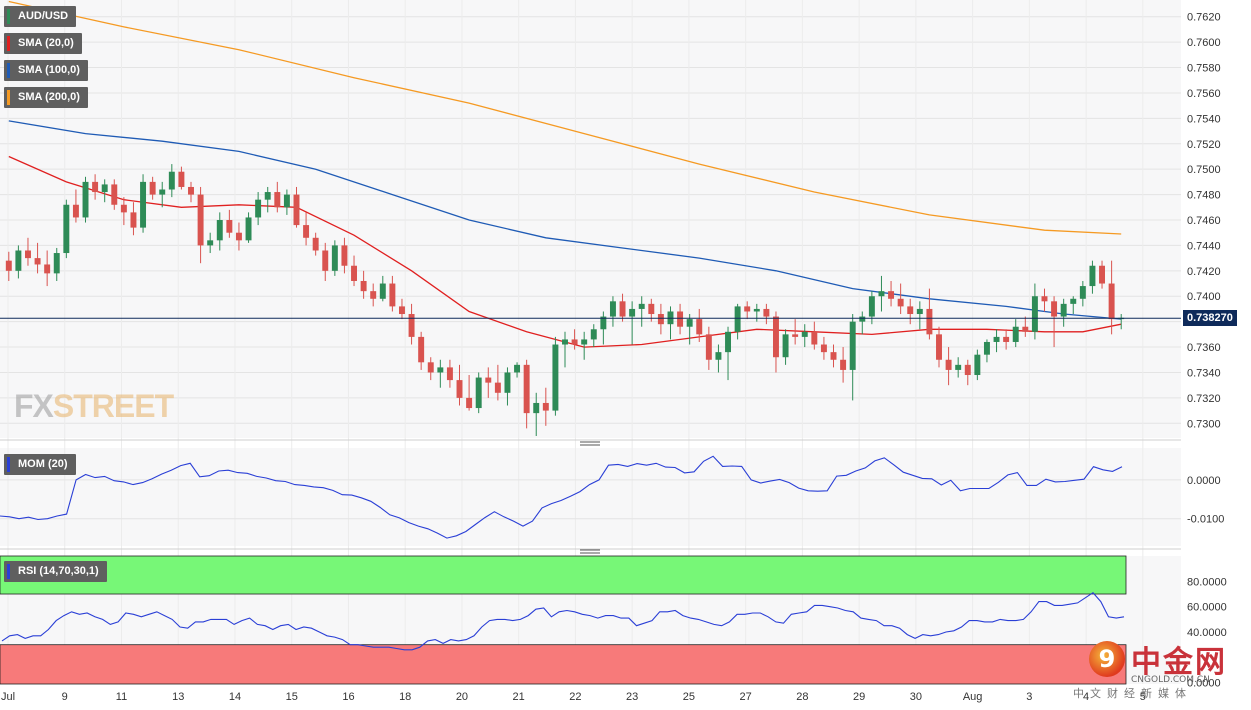 Image resolution: width=1251 pixels, height=710 pixels. What do you see at coordinates (1029, 697) in the screenshot?
I see `x-tick-label: 3` at bounding box center [1029, 697].